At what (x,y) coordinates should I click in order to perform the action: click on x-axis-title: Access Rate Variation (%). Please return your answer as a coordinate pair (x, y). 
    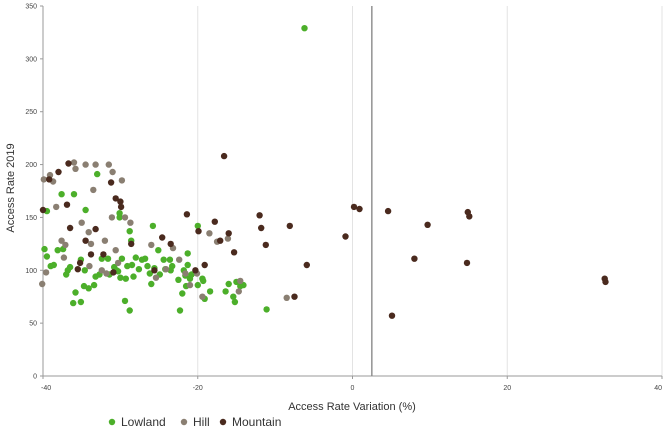
    Looking at the image, I should click on (352, 407).